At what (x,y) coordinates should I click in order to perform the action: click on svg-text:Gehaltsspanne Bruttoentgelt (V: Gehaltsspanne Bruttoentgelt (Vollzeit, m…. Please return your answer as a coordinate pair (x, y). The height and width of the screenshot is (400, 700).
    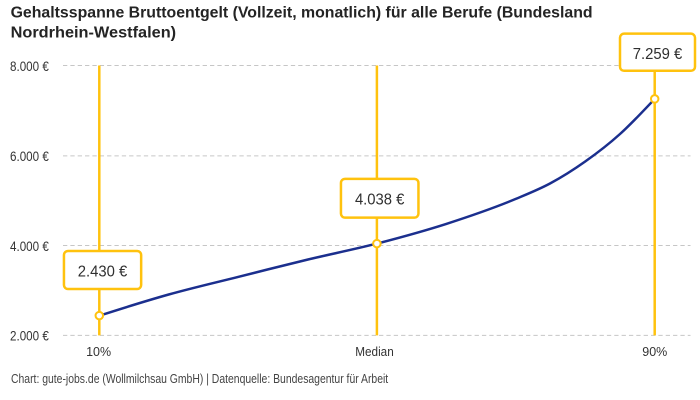
    Looking at the image, I should click on (302, 13).